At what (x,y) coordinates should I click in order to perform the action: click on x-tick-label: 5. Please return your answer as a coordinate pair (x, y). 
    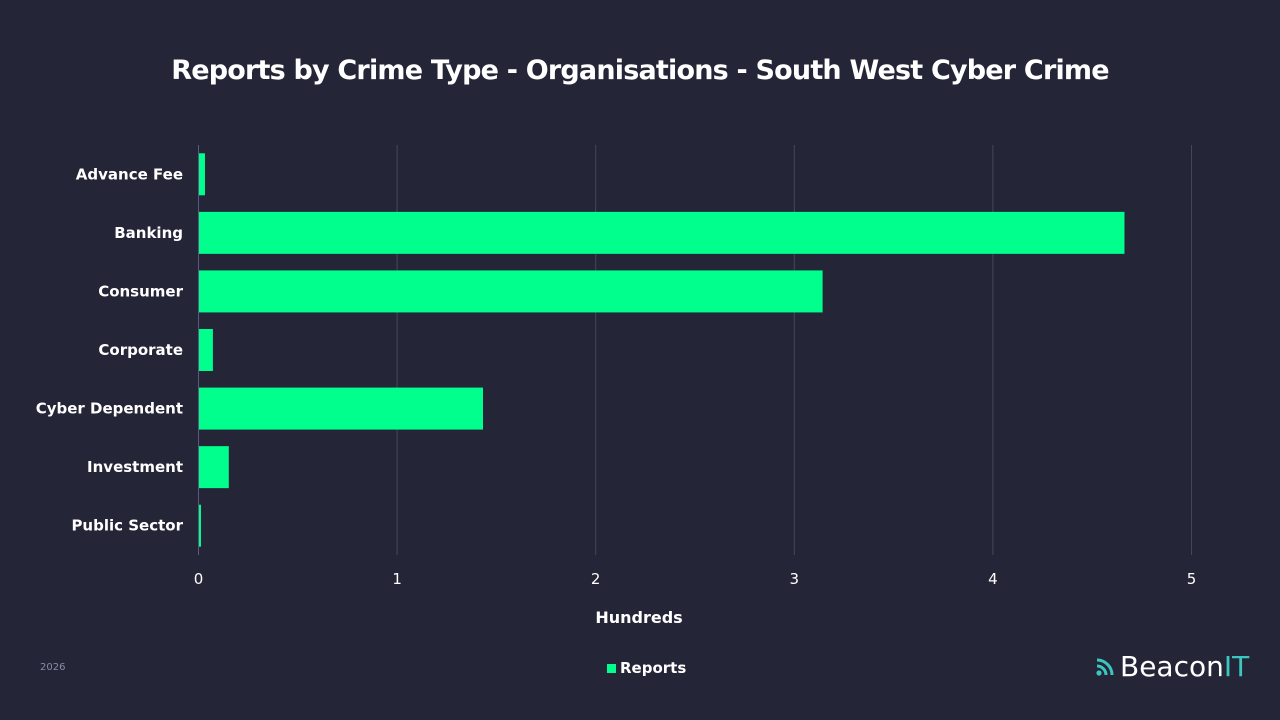
    Looking at the image, I should click on (1192, 579).